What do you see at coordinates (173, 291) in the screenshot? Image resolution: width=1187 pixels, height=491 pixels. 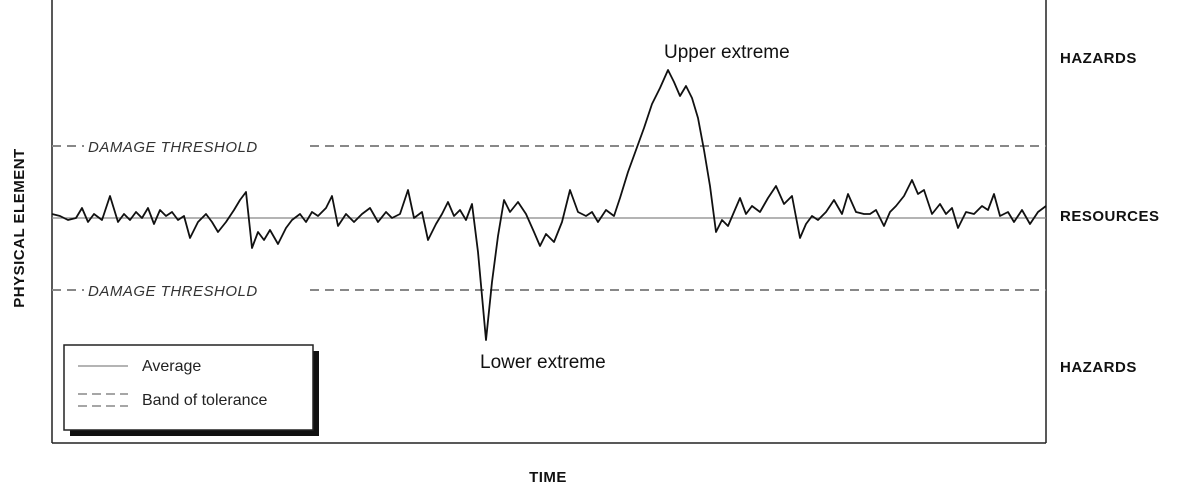 I see `lower-threshold-label: DAMAGE THRESHOLD` at bounding box center [173, 291].